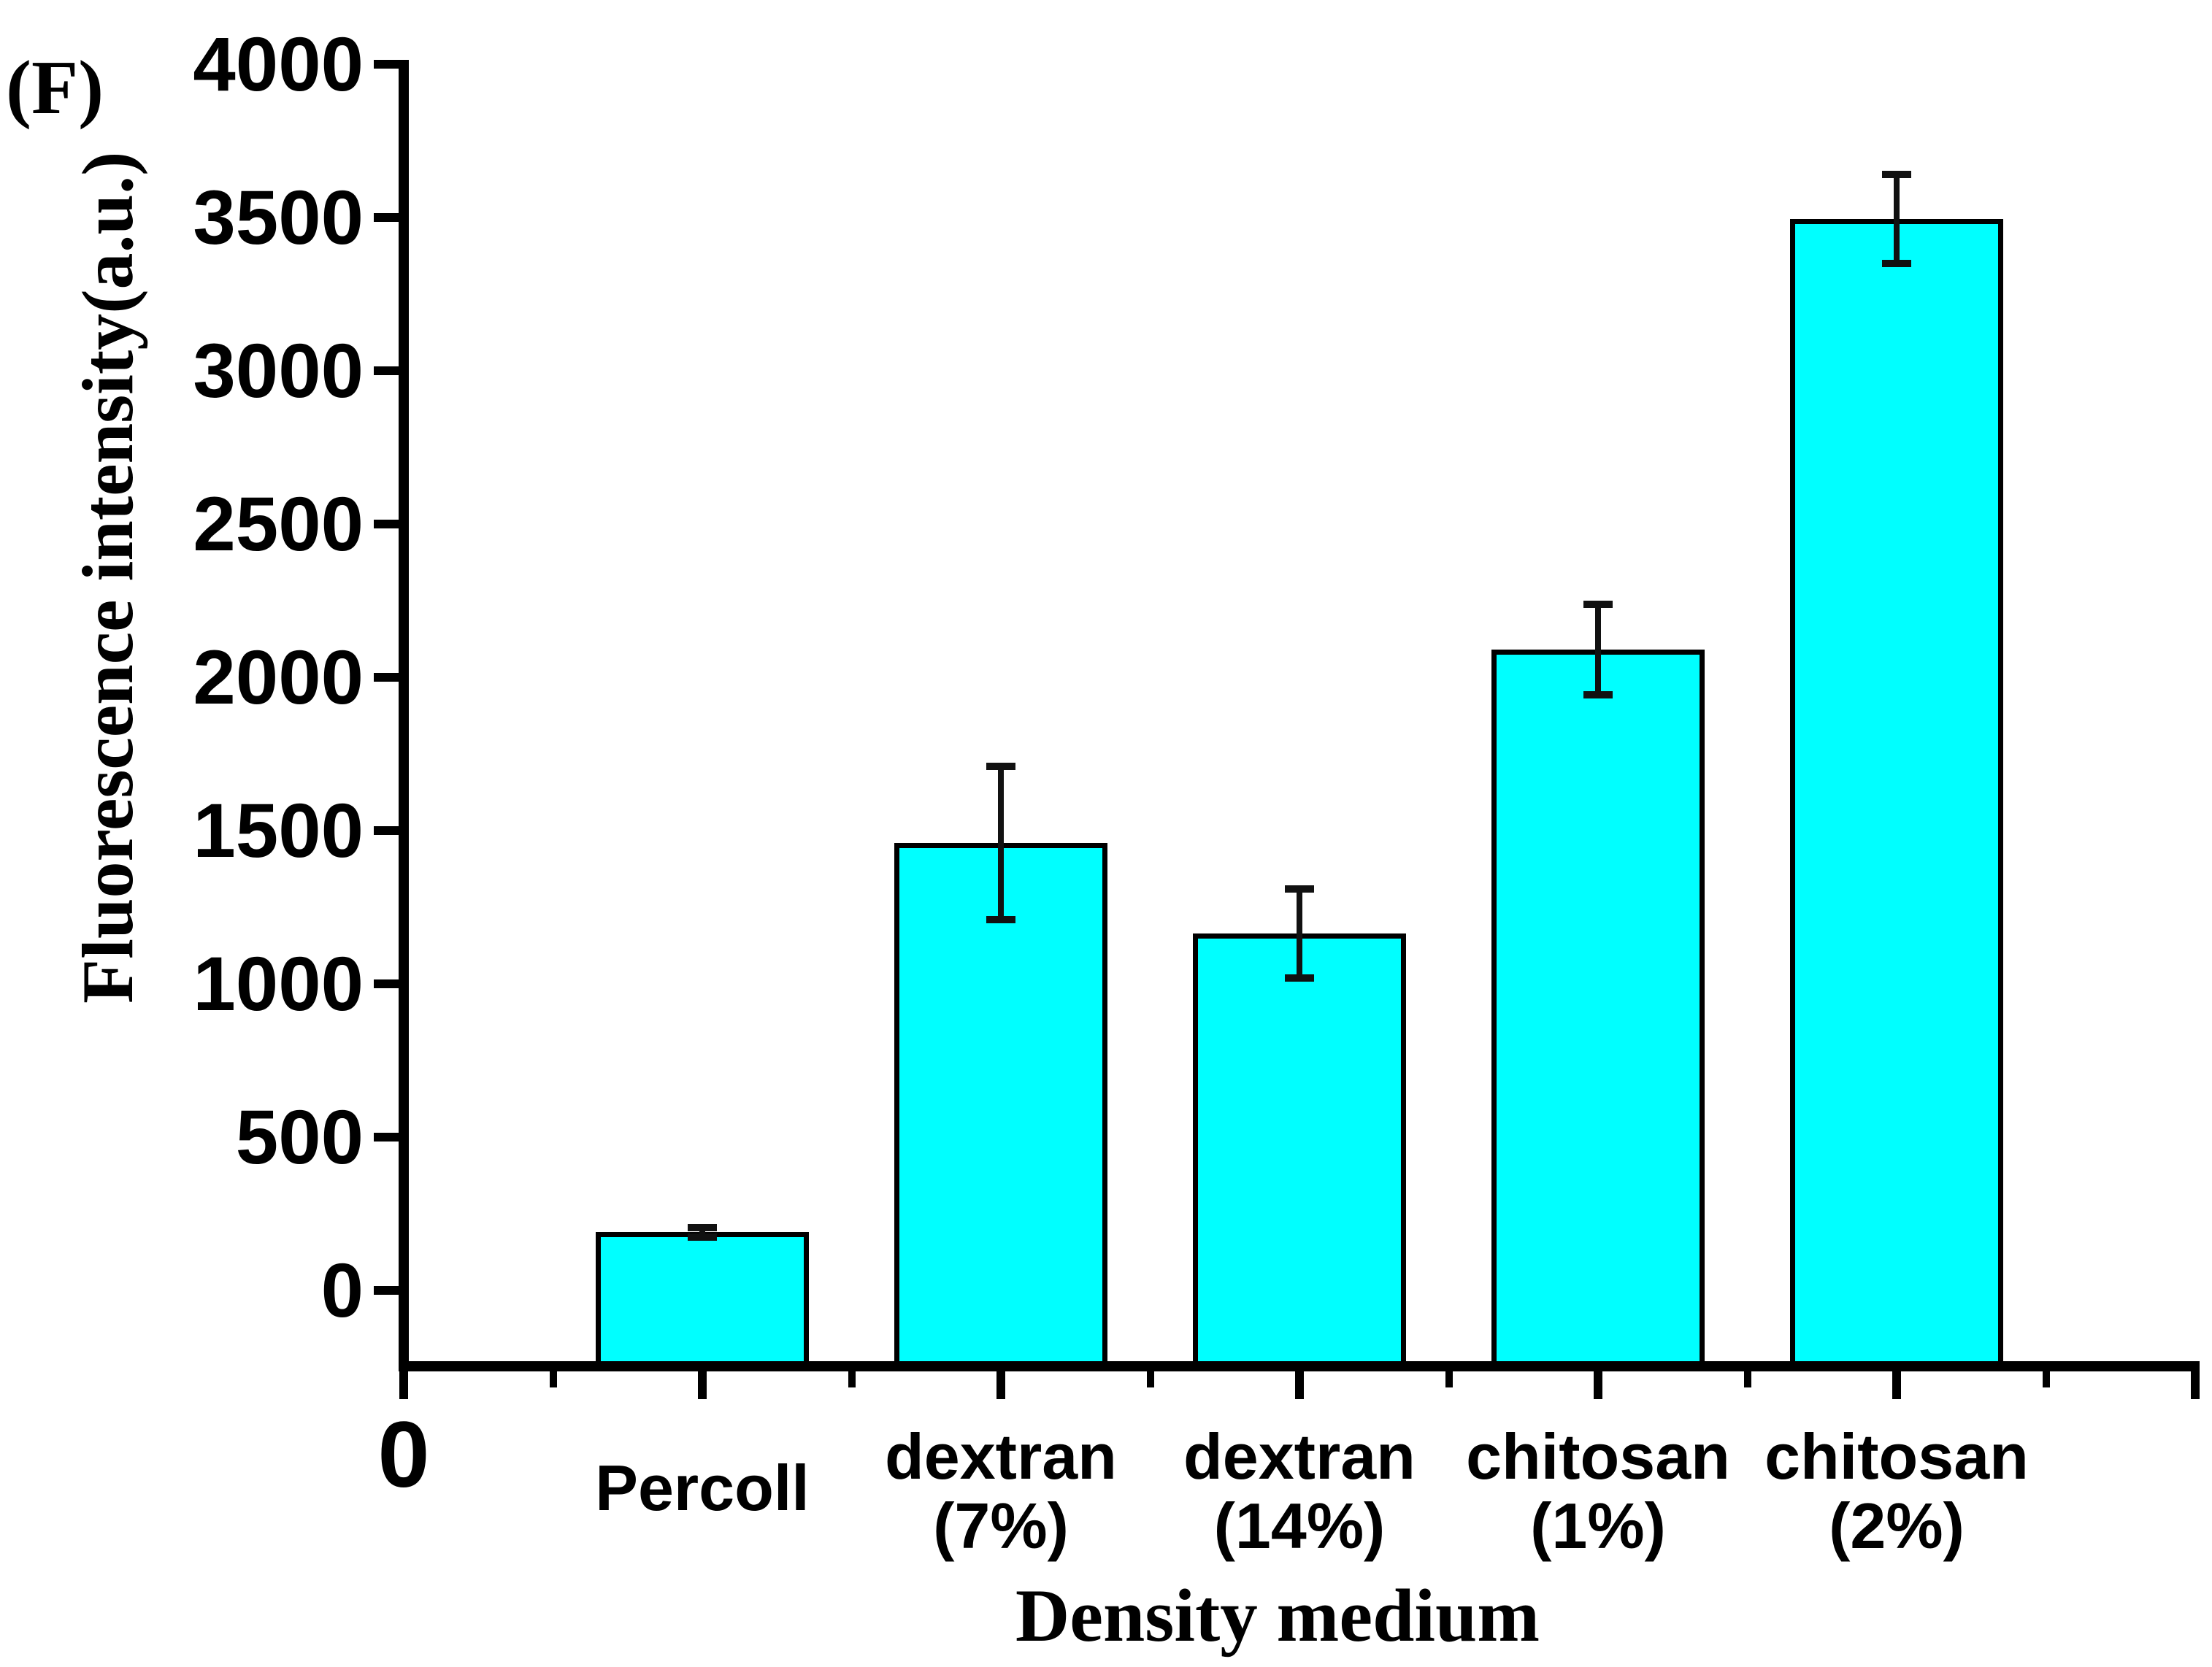 This screenshot has width=2212, height=1667. I want to click on y-axis-line, so click(404, 715).